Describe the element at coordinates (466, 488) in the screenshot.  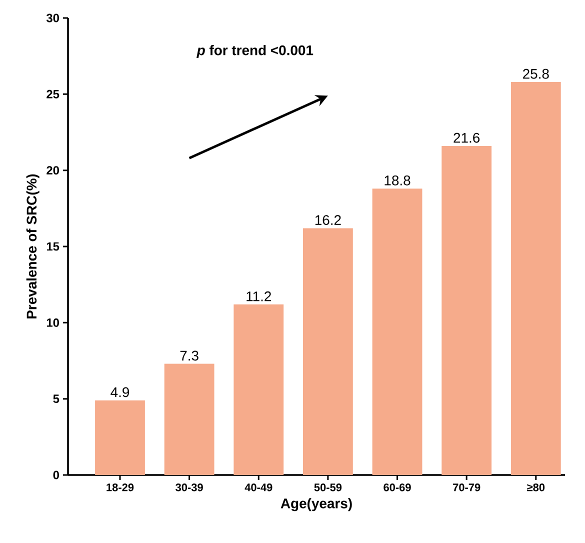
I see `x-tick-label: 70-79` at that location.